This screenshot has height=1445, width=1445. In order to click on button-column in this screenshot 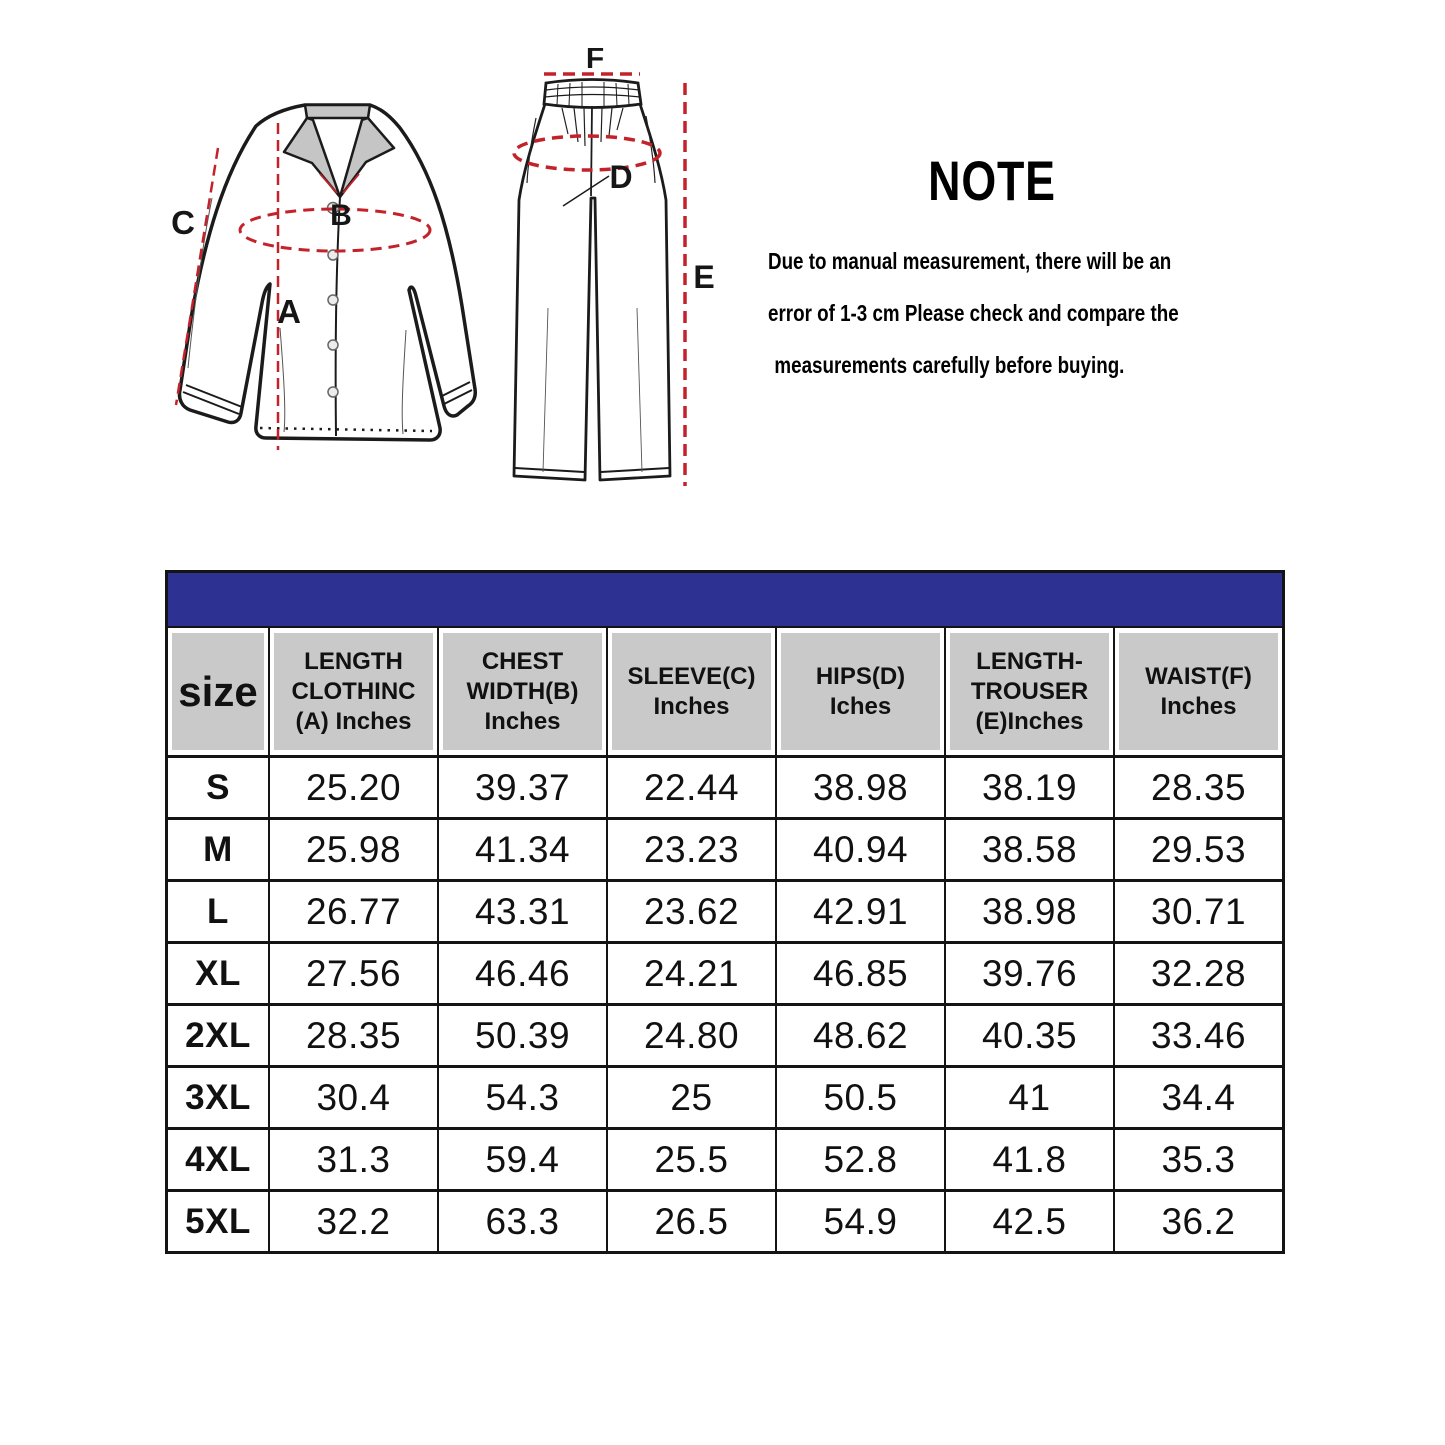, I will do `click(333, 299)`.